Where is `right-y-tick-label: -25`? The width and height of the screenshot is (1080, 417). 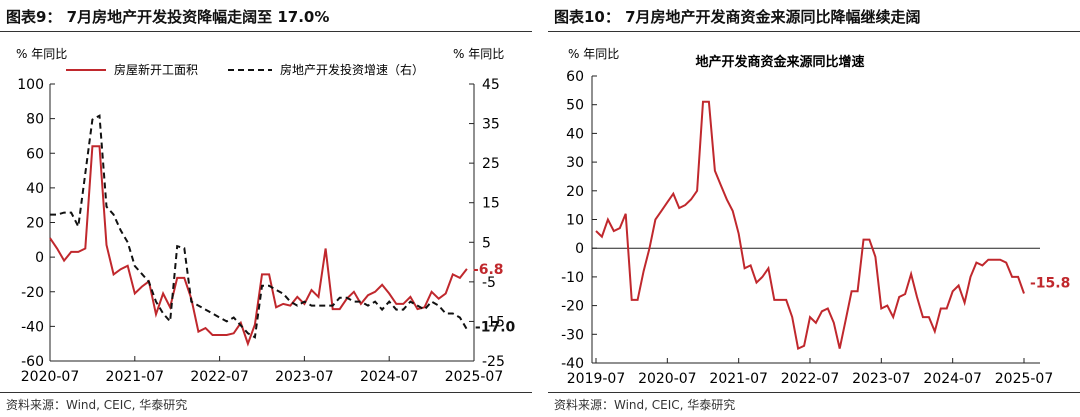
right-y-tick-label: -25 is located at coordinates (493, 362).